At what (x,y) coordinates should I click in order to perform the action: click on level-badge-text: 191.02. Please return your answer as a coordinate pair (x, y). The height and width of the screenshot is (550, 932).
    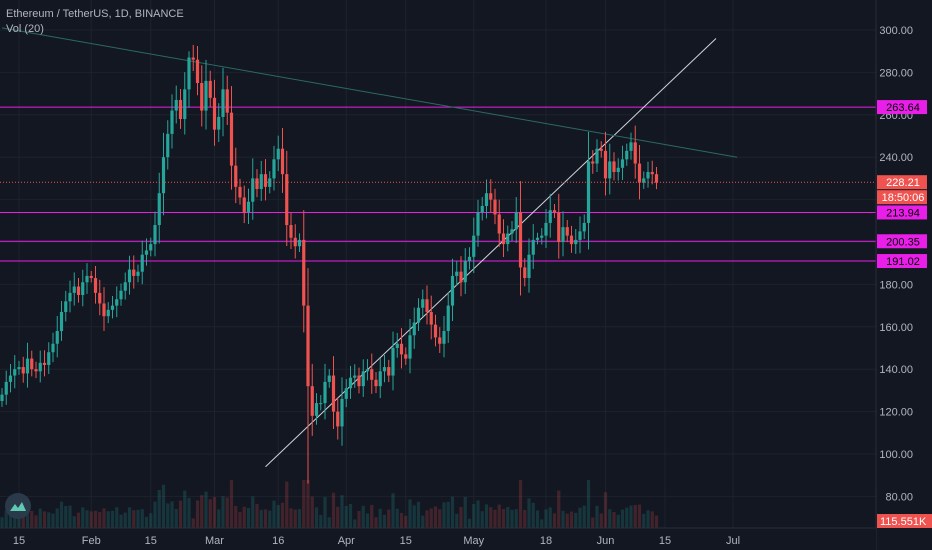
    Looking at the image, I should click on (903, 262).